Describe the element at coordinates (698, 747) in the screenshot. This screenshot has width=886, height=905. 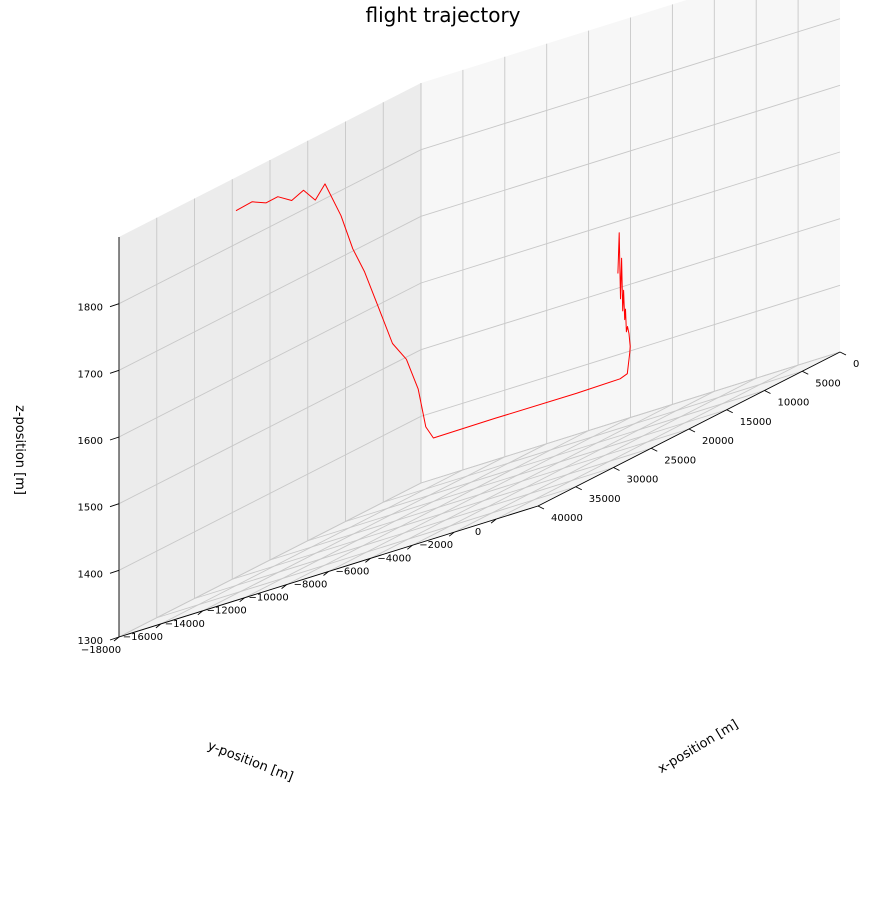
I see `x-axis-label: x-position [m]` at that location.